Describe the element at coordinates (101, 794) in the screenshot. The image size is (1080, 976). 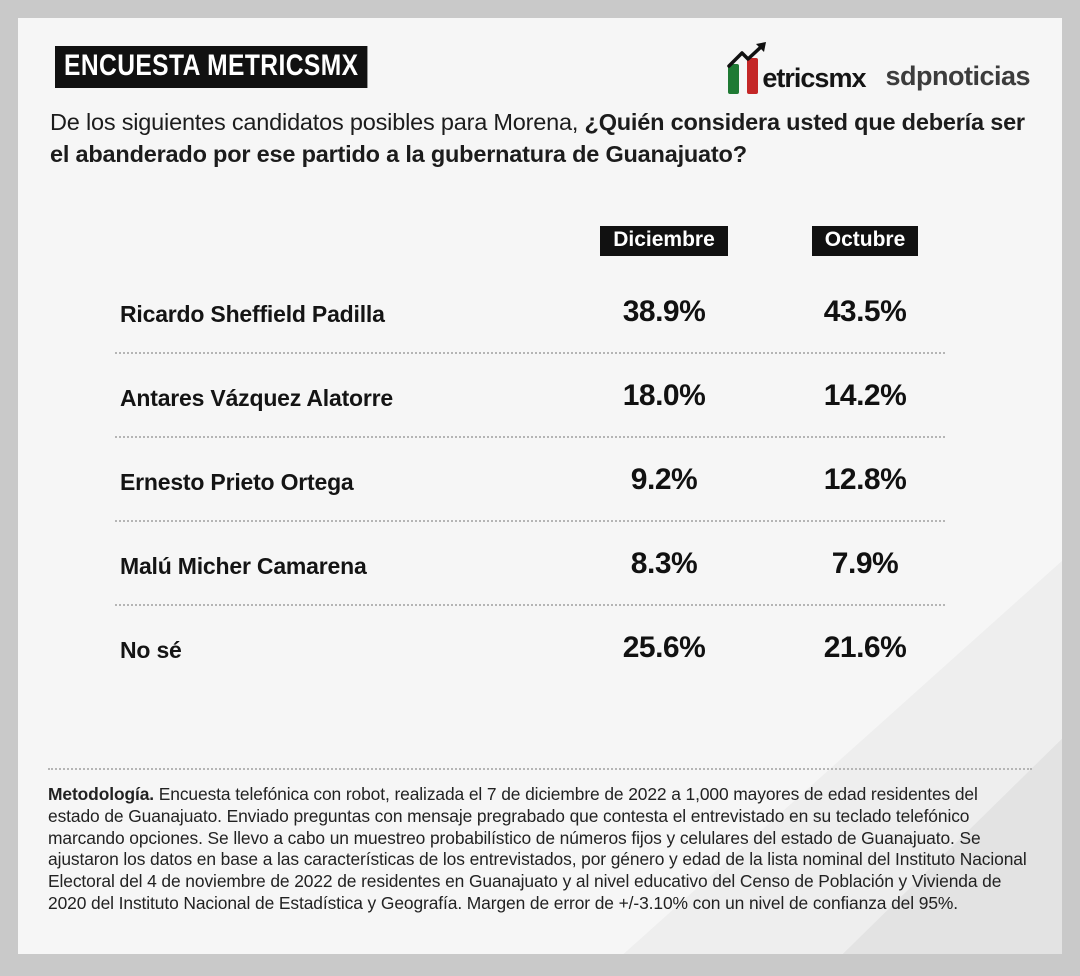
I see `methodology-label: Metodología.` at that location.